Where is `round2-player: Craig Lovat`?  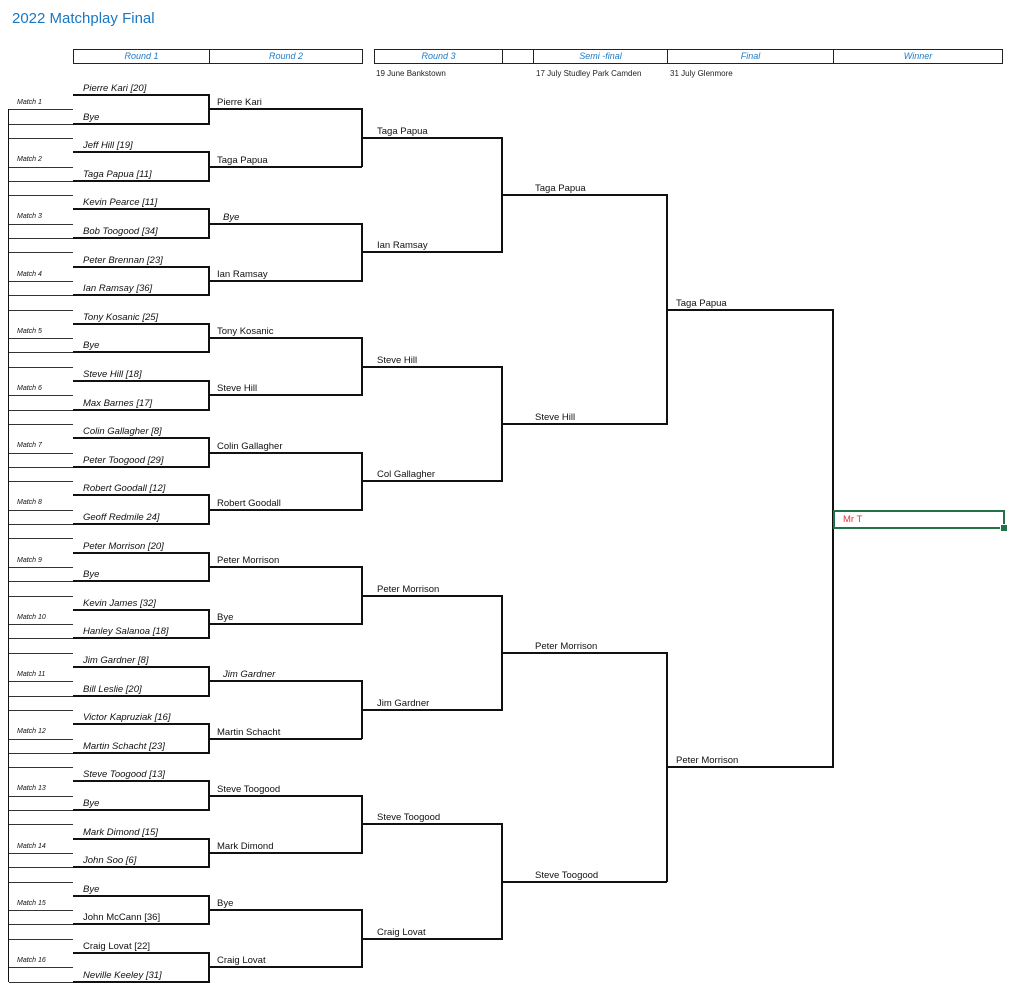
round2-player: Craig Lovat is located at coordinates (241, 961).